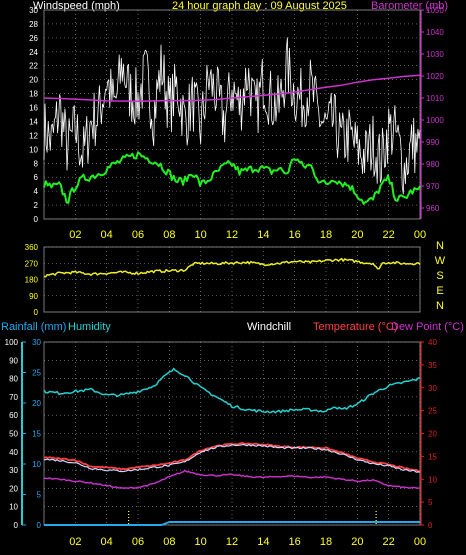 The image size is (466, 555). I want to click on temperature-x-tick-label: 08, so click(169, 542).